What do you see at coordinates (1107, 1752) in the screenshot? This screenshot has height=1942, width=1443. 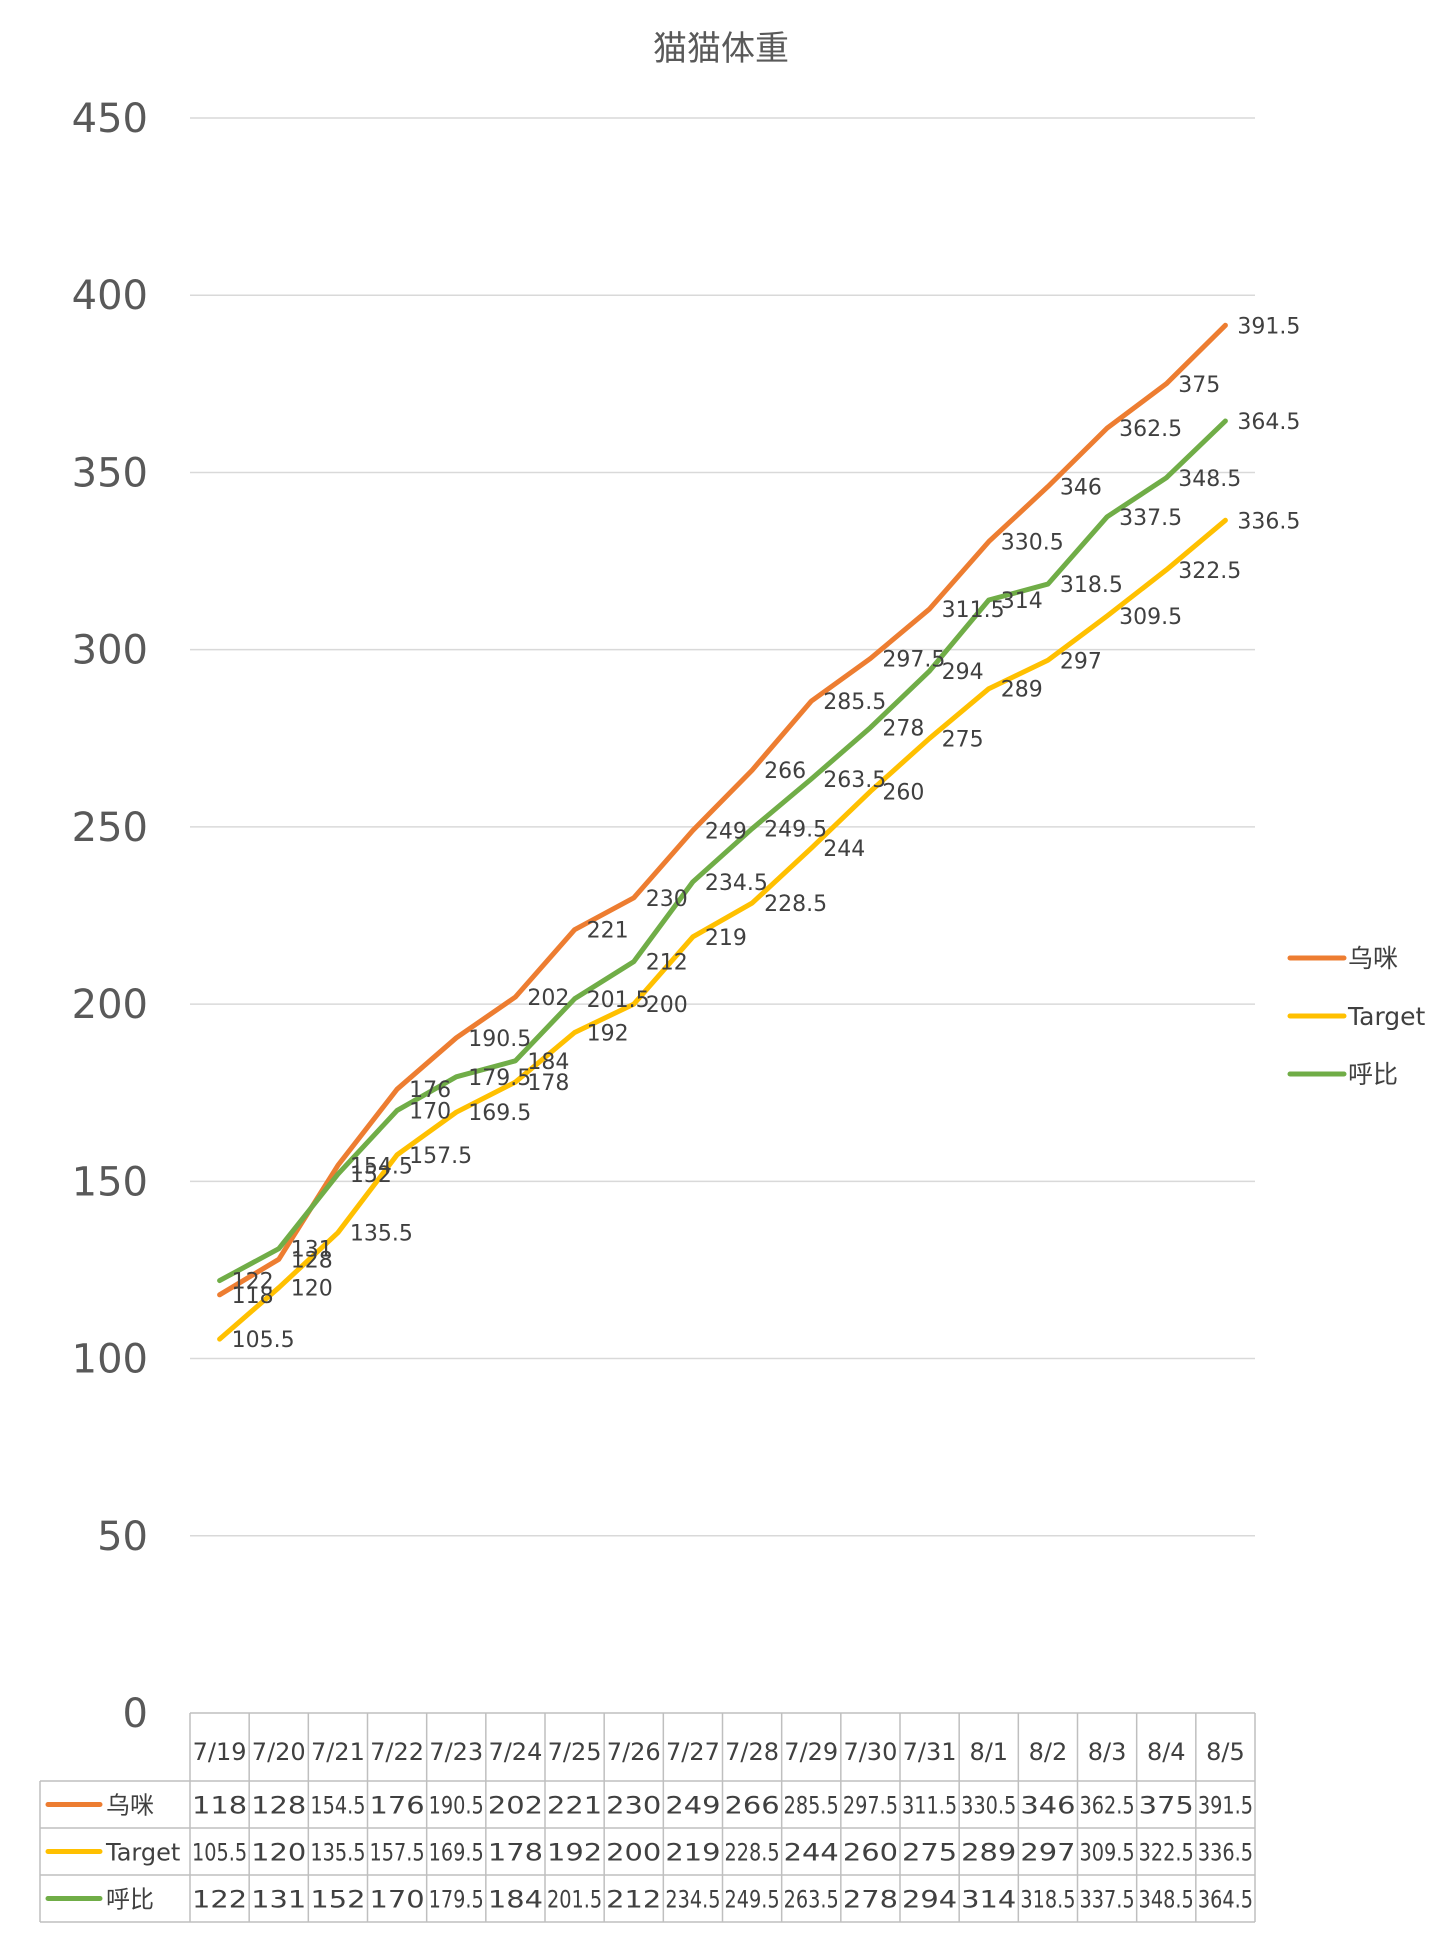 I see `table-header-cell: 8/3` at bounding box center [1107, 1752].